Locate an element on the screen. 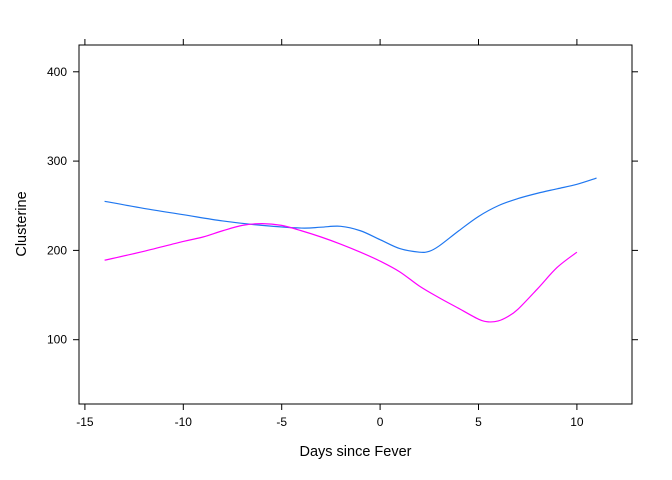 Image resolution: width=672 pixels, height=480 pixels. x-tick-label: 0 is located at coordinates (380, 422).